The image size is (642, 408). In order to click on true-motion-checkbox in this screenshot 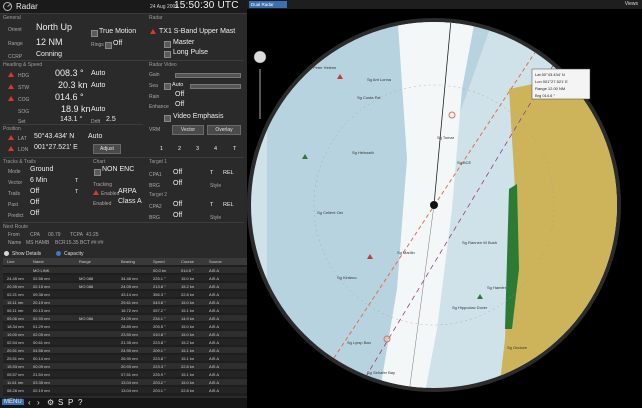, I will do `click(94, 33)`.